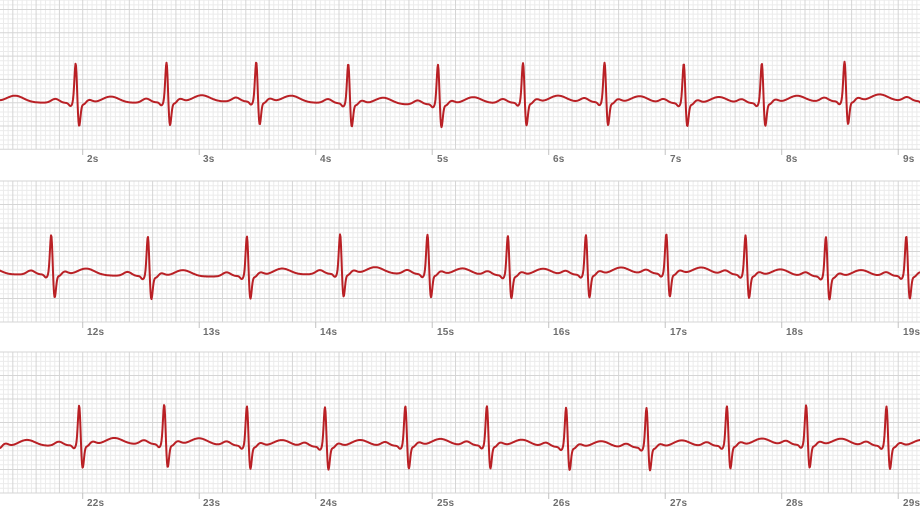 This screenshot has width=920, height=517. What do you see at coordinates (212, 503) in the screenshot?
I see `time-label: 23s` at bounding box center [212, 503].